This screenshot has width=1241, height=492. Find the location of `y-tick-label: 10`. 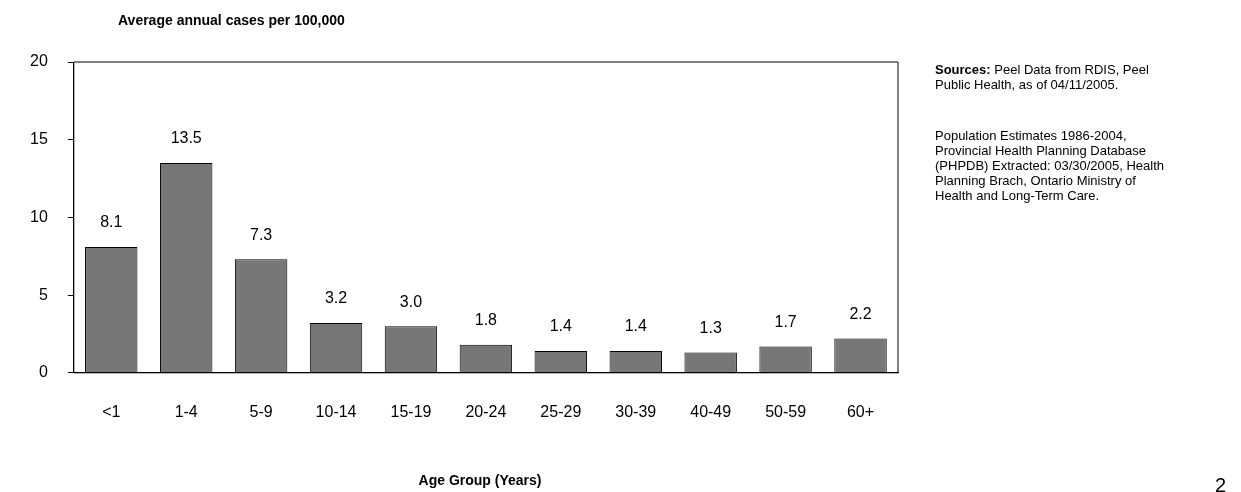

y-tick-label: 10 is located at coordinates (39, 216).